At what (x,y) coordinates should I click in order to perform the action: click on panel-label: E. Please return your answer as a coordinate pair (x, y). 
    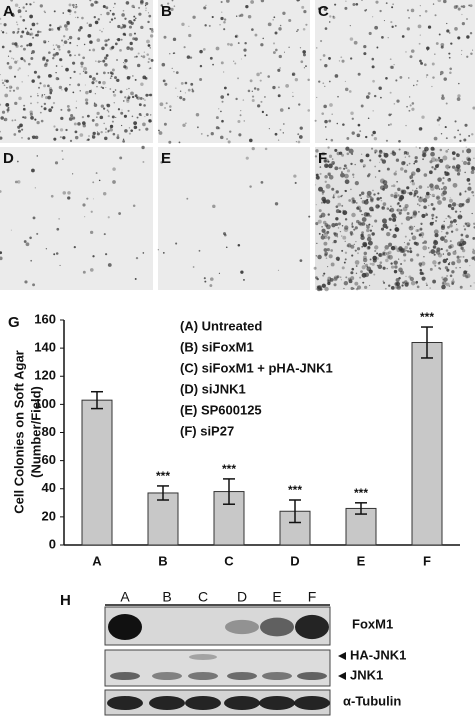
    Looking at the image, I should click on (166, 158).